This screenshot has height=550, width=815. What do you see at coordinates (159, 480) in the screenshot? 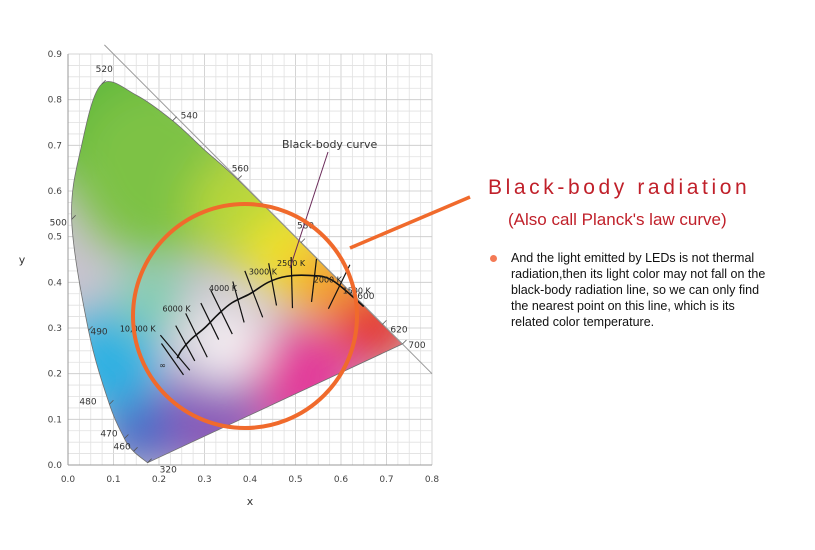
I see `x-tick-label: 0.2` at bounding box center [159, 480].